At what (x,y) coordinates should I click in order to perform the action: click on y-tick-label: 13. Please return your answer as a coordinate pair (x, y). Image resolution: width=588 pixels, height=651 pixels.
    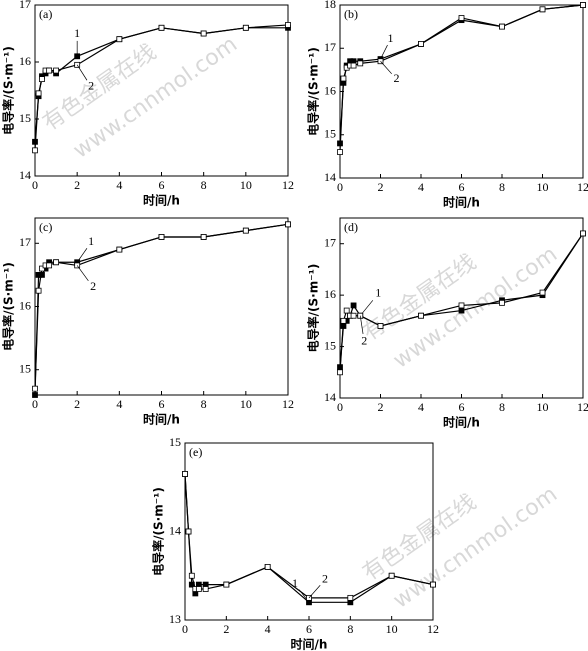
    Looking at the image, I should click on (175, 619).